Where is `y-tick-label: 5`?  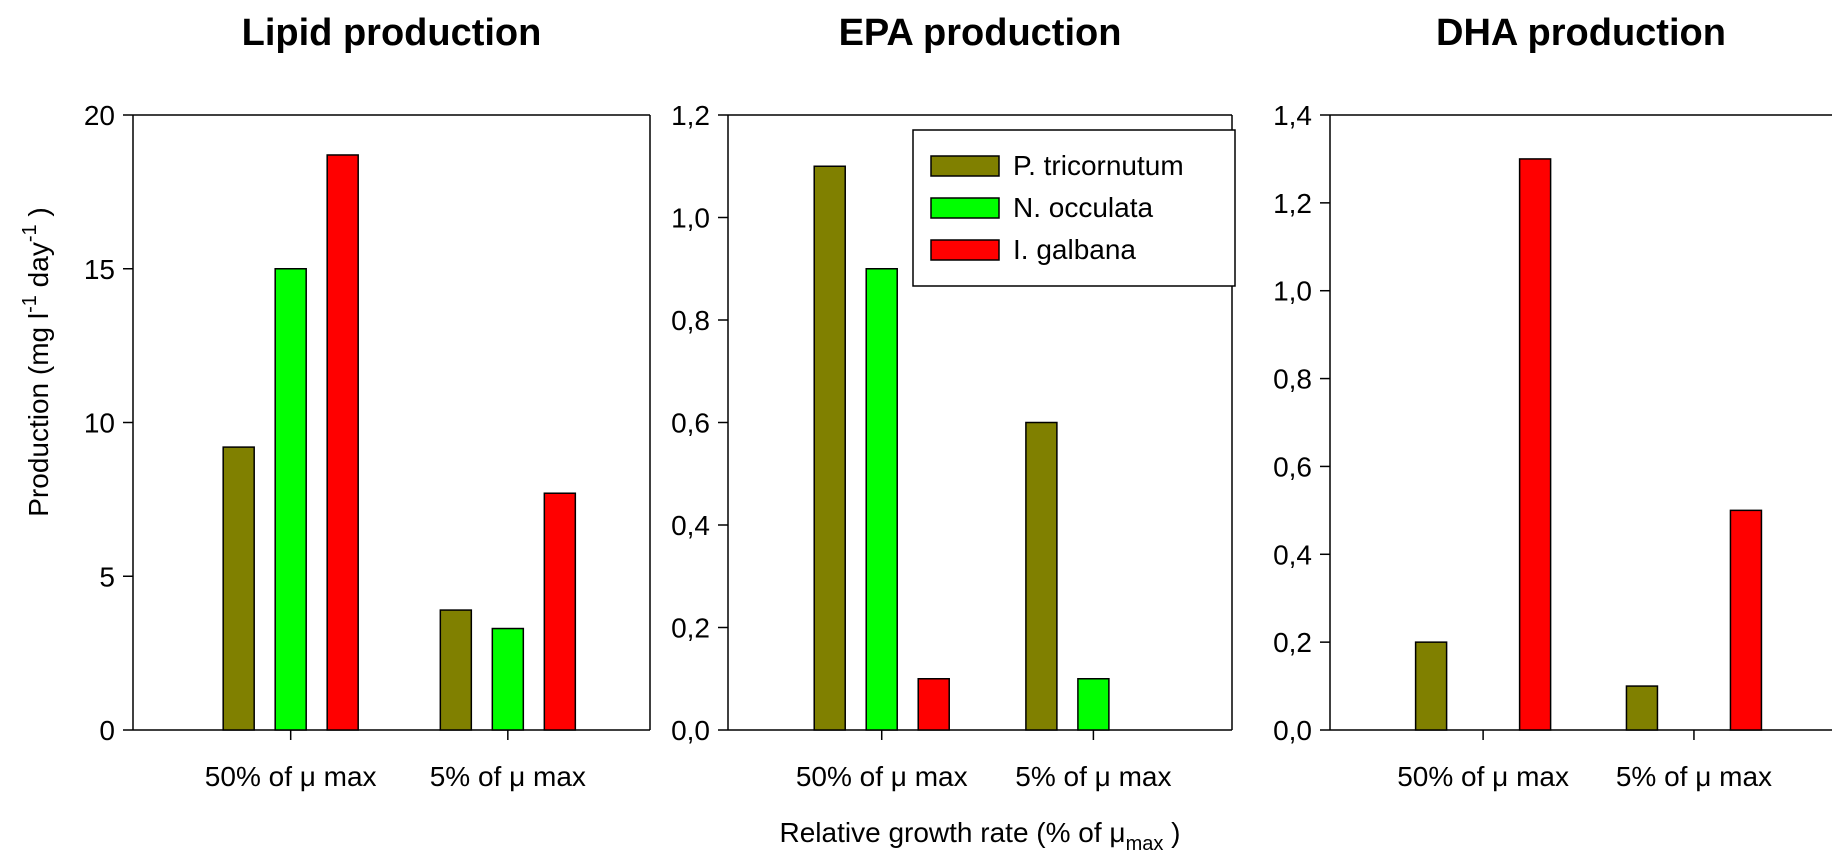 y-tick-label: 5 is located at coordinates (107, 576).